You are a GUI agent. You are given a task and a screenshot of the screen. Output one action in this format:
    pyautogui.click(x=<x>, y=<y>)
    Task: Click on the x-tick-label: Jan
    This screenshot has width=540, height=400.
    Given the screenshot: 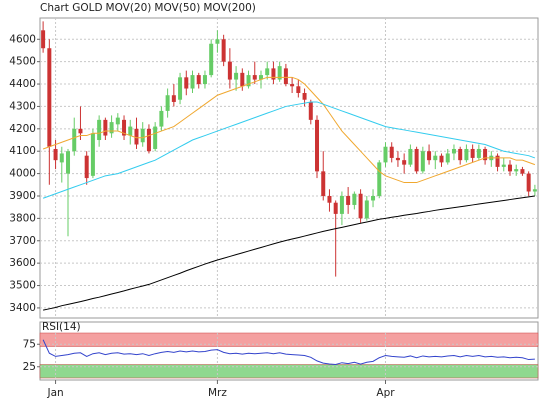 What is the action you would take?
    pyautogui.click(x=54, y=393)
    